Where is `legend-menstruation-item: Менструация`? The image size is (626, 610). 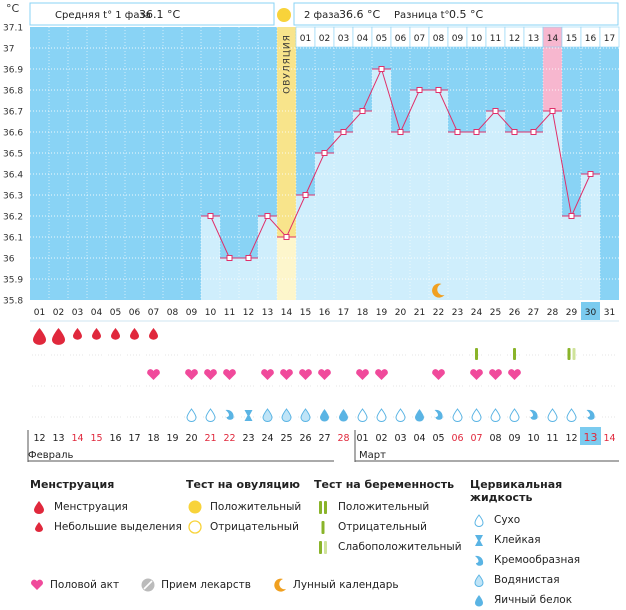
legend-menstruation-item: Менструация is located at coordinates (91, 507).